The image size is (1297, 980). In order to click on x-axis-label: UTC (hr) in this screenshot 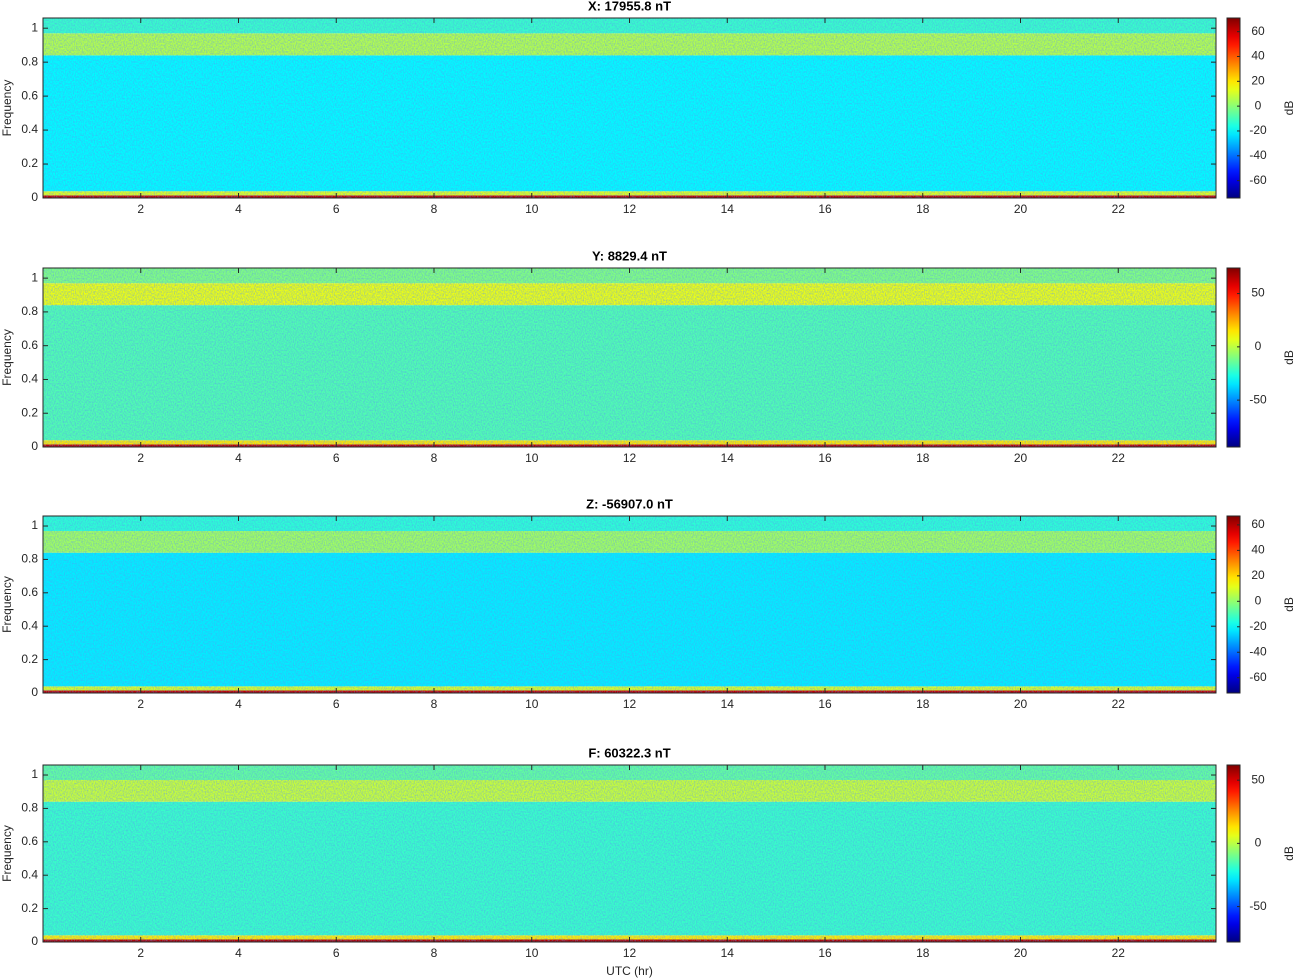, I will do `click(629, 971)`.